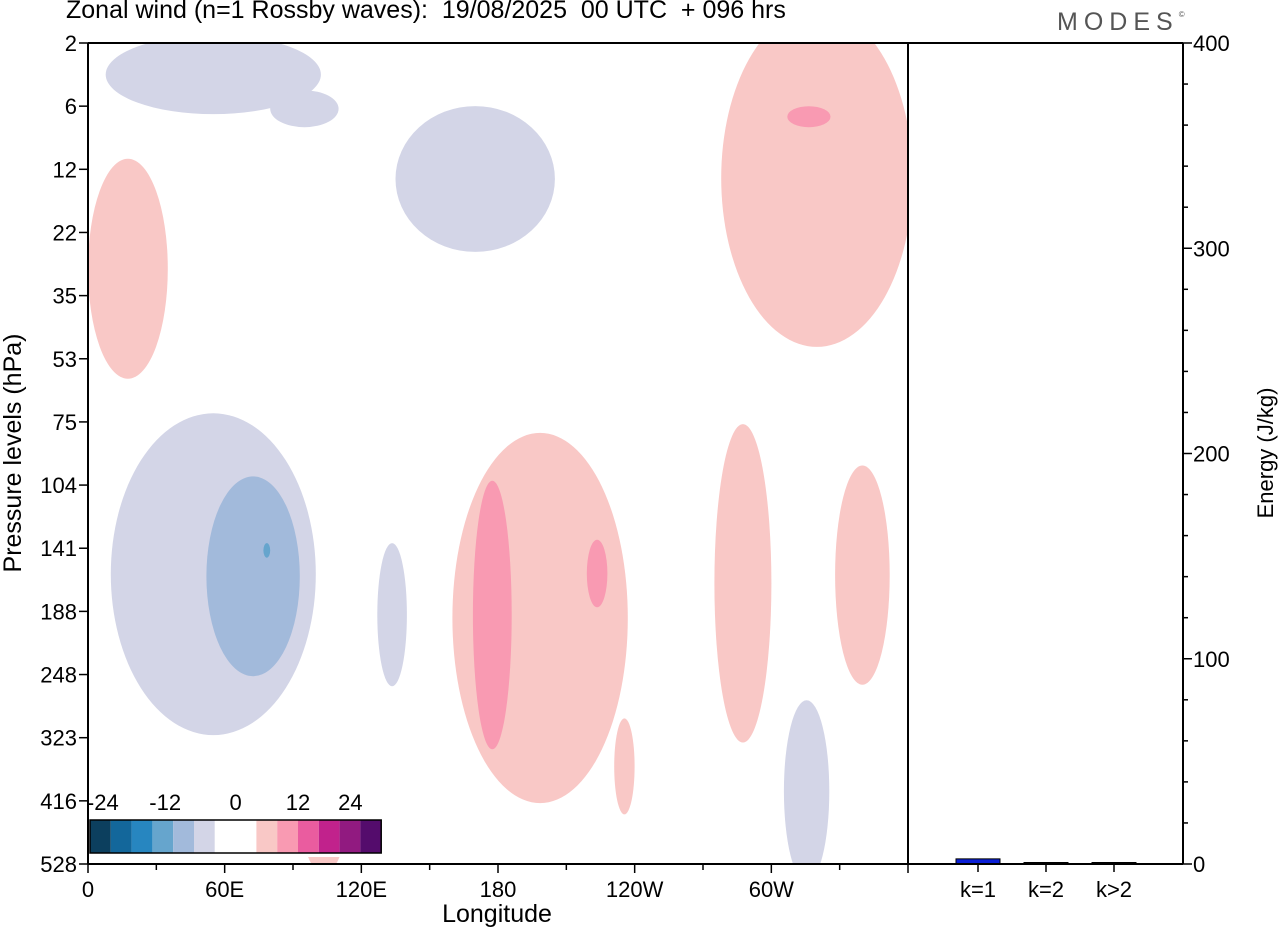 The width and height of the screenshot is (1280, 930). What do you see at coordinates (65, 296) in the screenshot?
I see `y-tick-label: 35` at bounding box center [65, 296].